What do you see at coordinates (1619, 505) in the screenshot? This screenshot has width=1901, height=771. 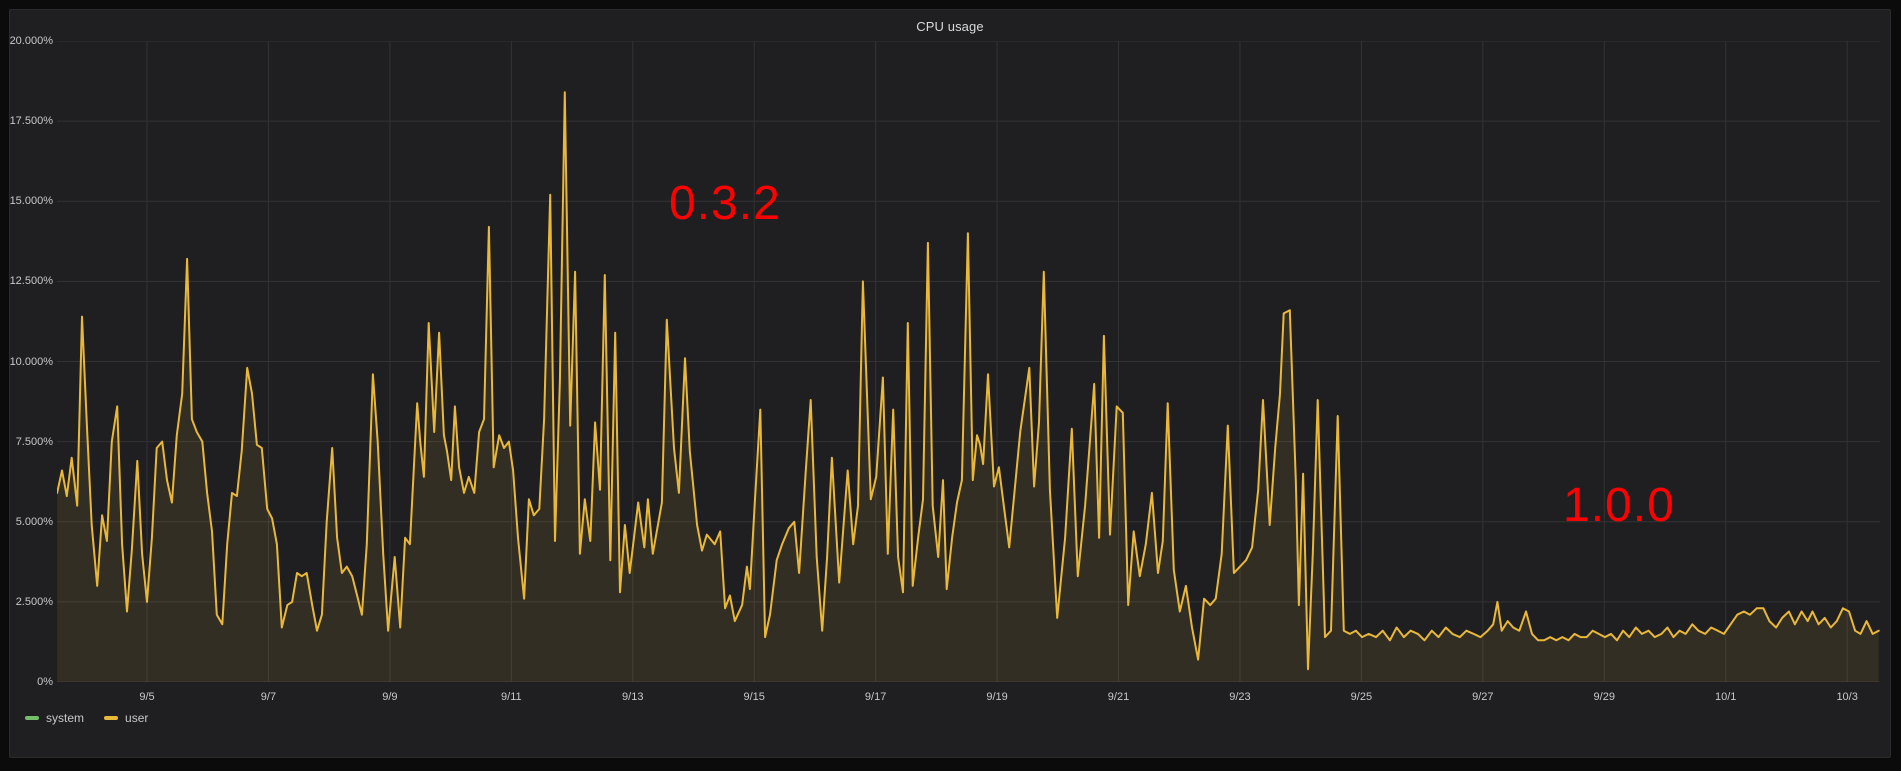 I see `version-annotation-1-0-0: 1.0.0` at bounding box center [1619, 505].